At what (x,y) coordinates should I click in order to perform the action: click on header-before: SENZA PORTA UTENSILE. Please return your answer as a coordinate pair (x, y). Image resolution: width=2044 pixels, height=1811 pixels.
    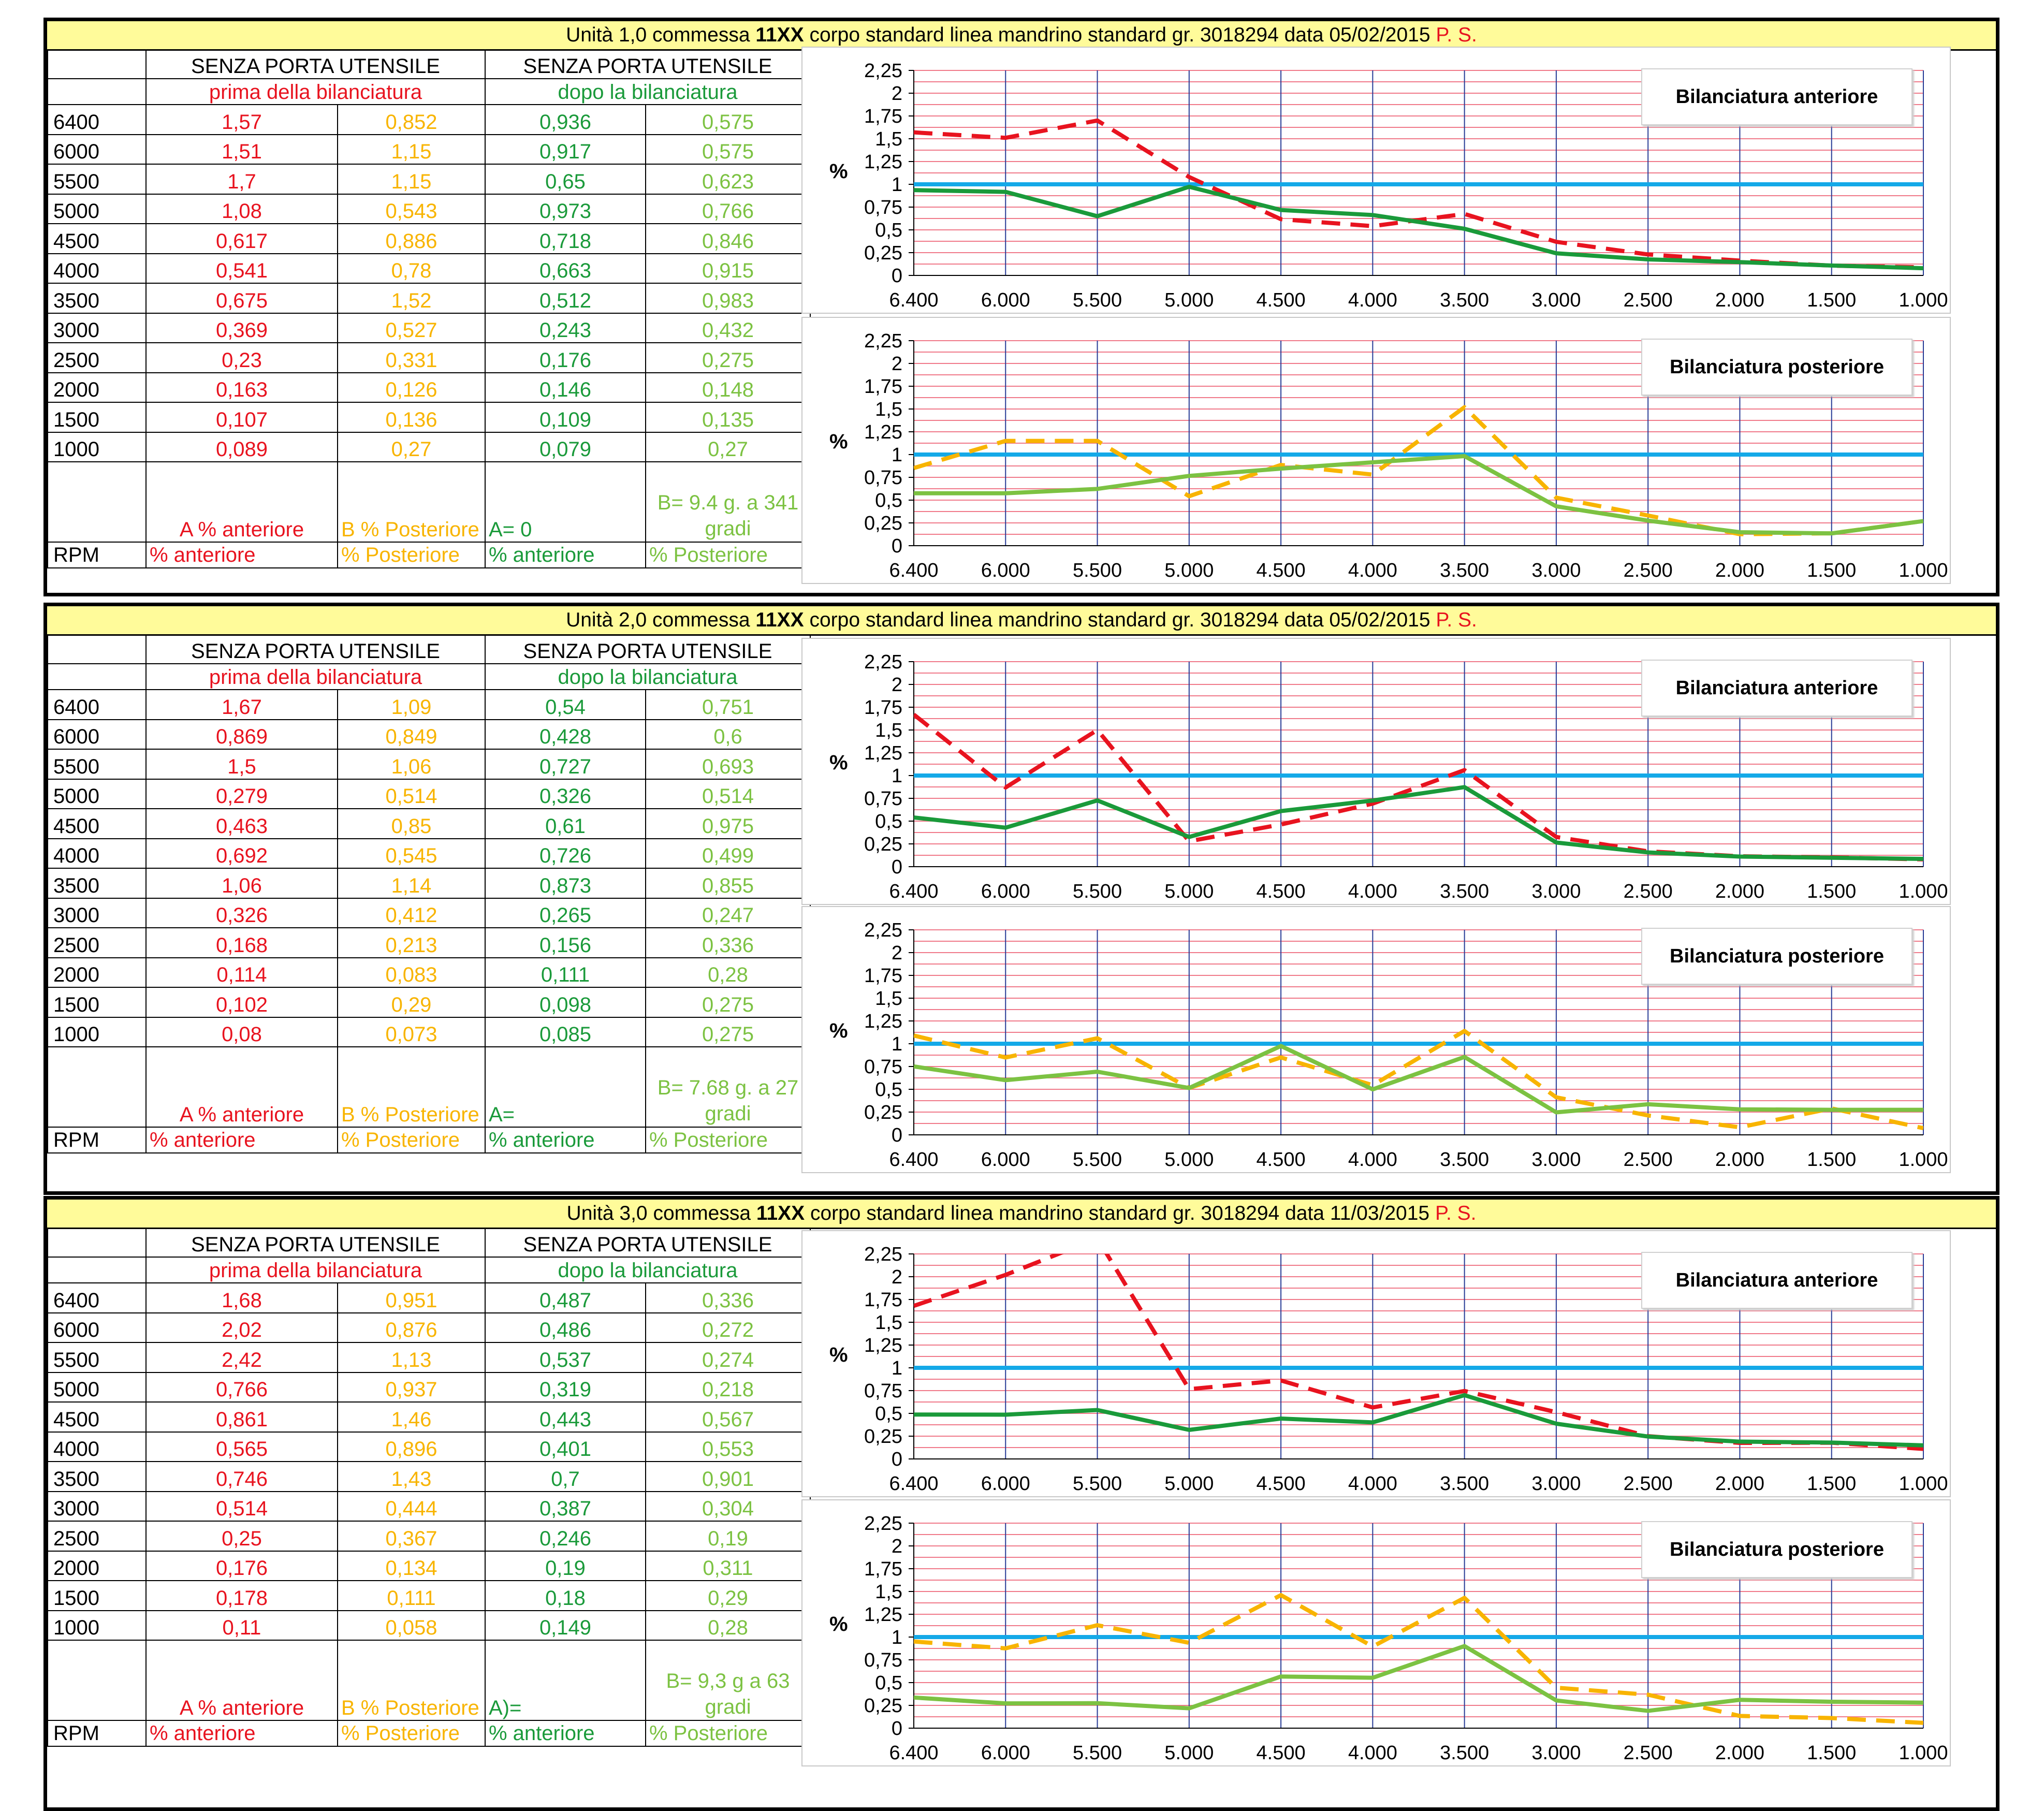
    Looking at the image, I should click on (315, 64).